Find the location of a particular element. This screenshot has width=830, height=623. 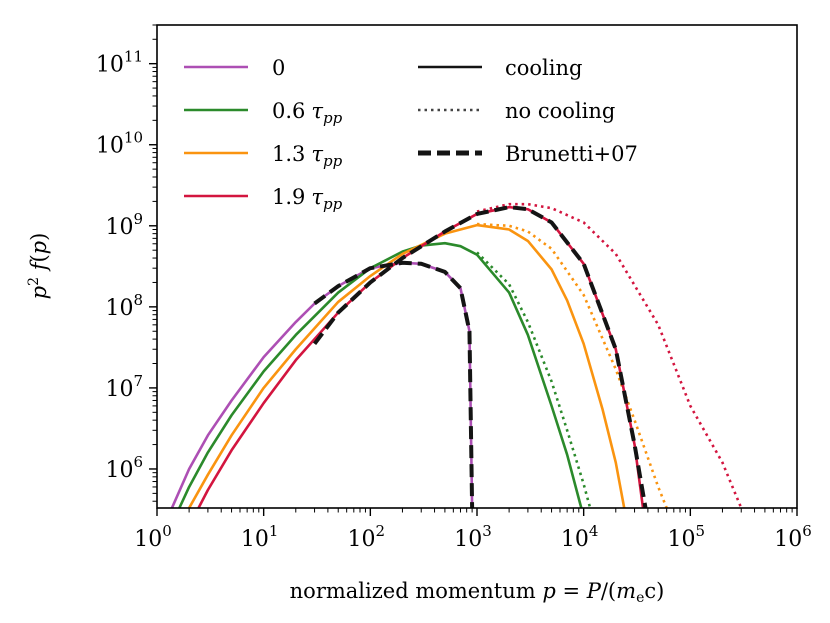

legend-label-2: 1.3 τpp is located at coordinates (307, 156).